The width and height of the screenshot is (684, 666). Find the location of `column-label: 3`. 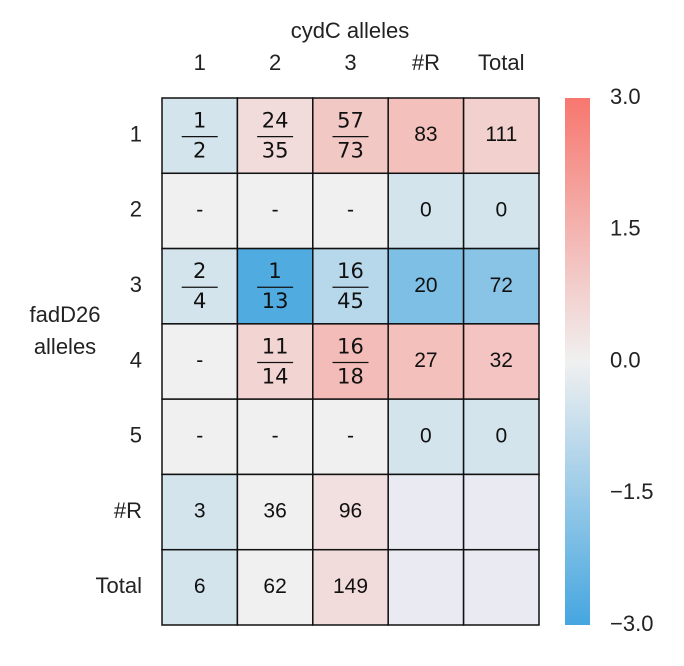

column-label: 3 is located at coordinates (350, 62).